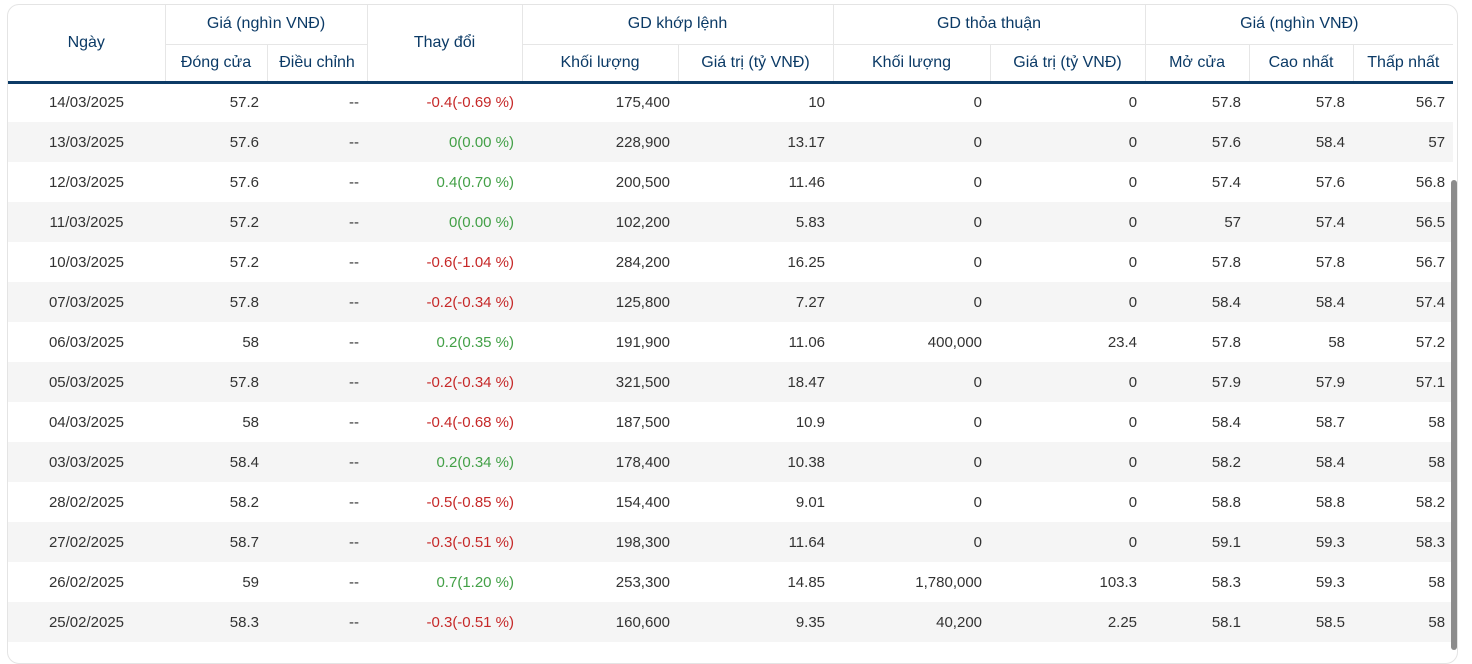  I want to click on cell-change: -0.3(-0.51 %), so click(445, 542).